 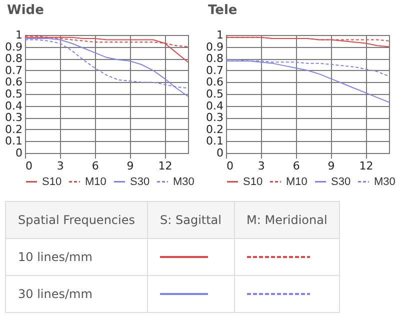 I want to click on category-label: 30 lines/mm, so click(x=55, y=294).